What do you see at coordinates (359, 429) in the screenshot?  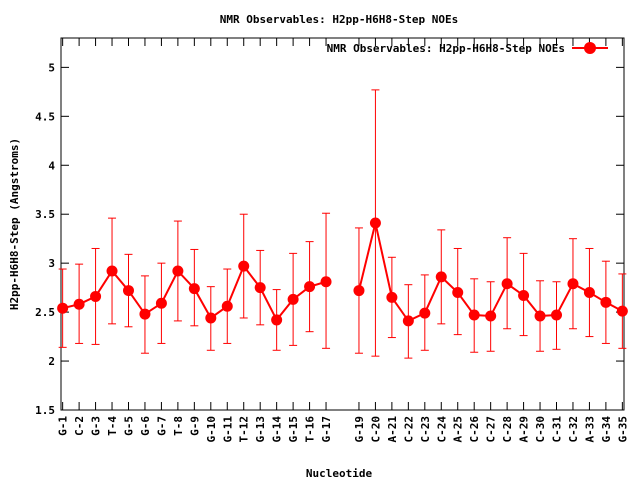 I see `x-tick-label: G-19` at bounding box center [359, 429].